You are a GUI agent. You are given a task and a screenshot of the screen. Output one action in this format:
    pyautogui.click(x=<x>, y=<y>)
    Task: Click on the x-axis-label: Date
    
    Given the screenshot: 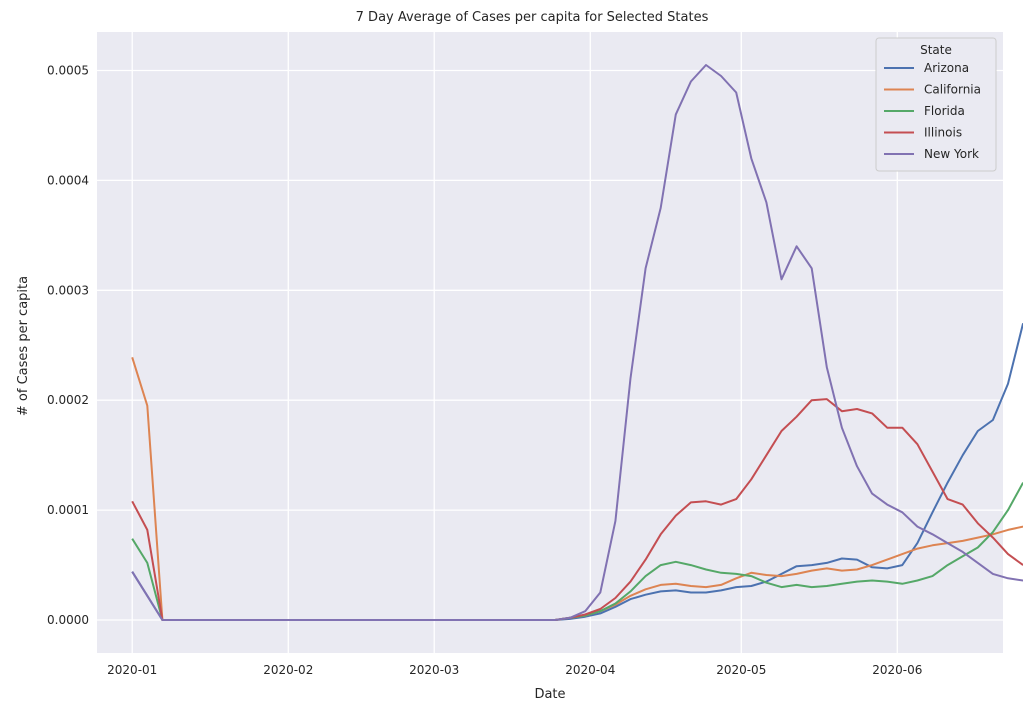 What is the action you would take?
    pyautogui.click(x=549, y=694)
    